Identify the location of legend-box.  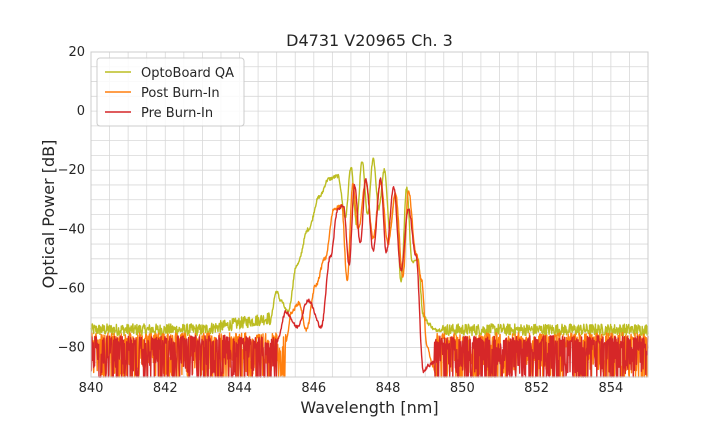
(170, 92).